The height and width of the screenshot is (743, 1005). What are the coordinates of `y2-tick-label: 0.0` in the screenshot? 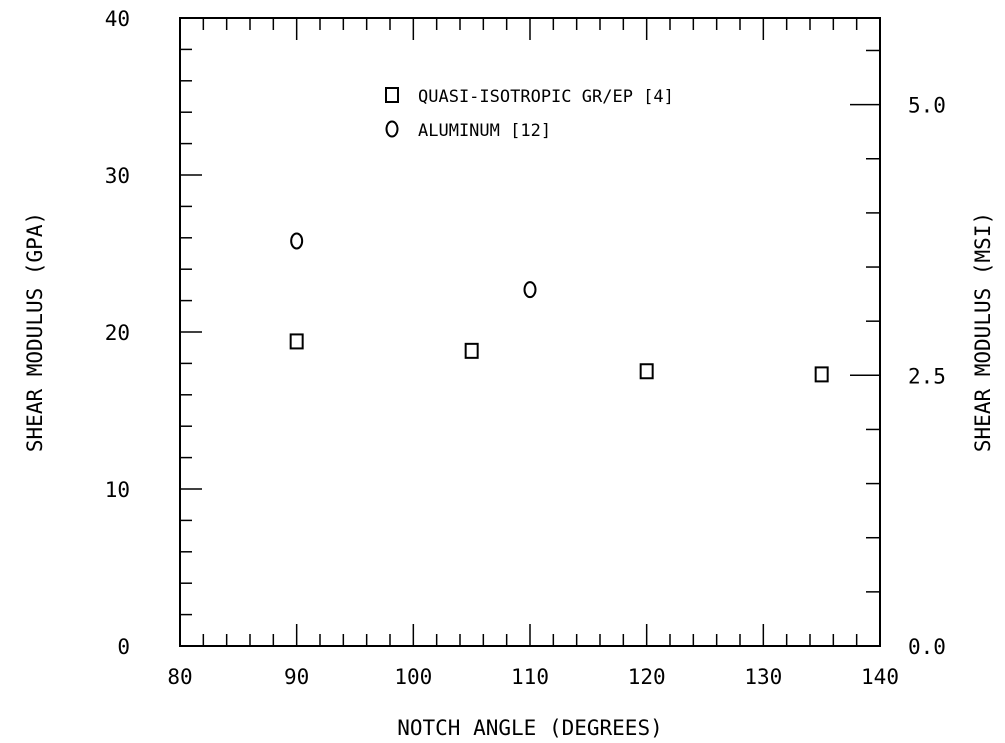 It's located at (927, 647).